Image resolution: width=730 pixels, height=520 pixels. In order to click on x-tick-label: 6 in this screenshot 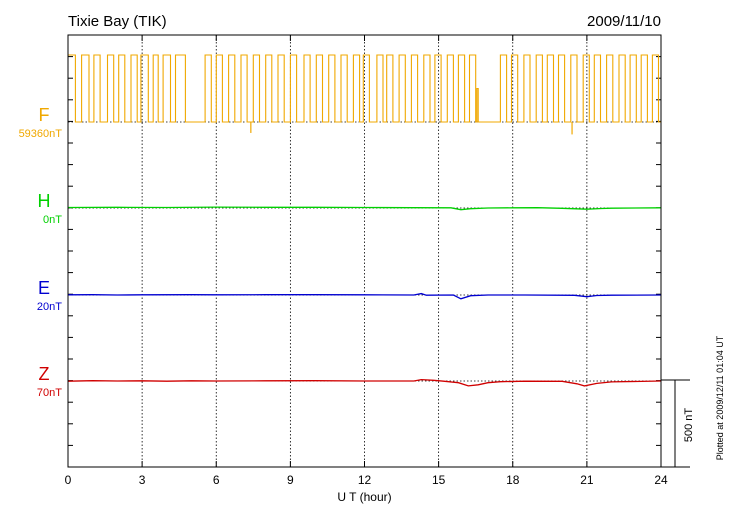, I will do `click(216, 480)`.